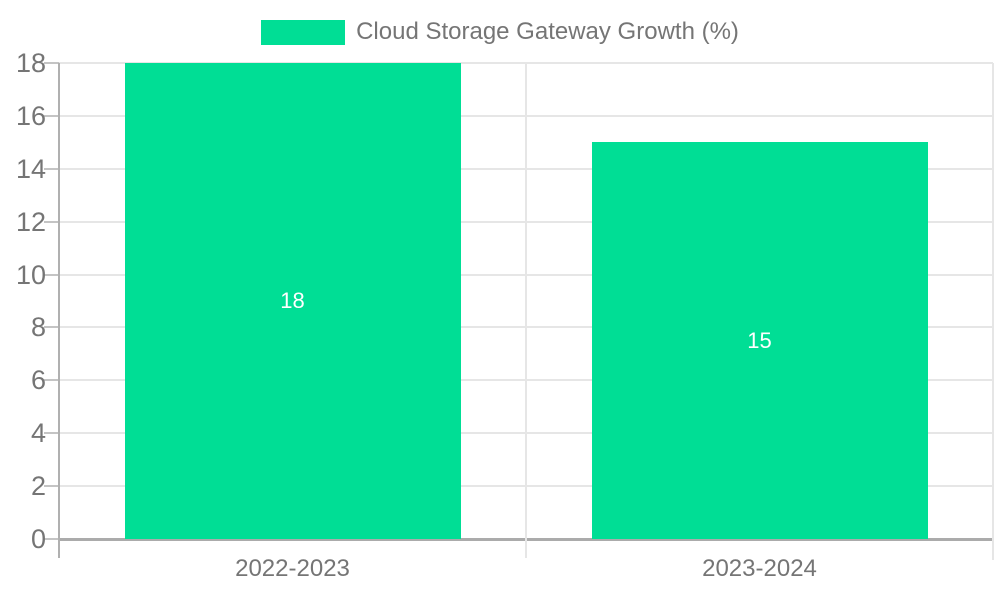 The height and width of the screenshot is (600, 1000). What do you see at coordinates (38, 380) in the screenshot?
I see `y-tick-label: 6` at bounding box center [38, 380].